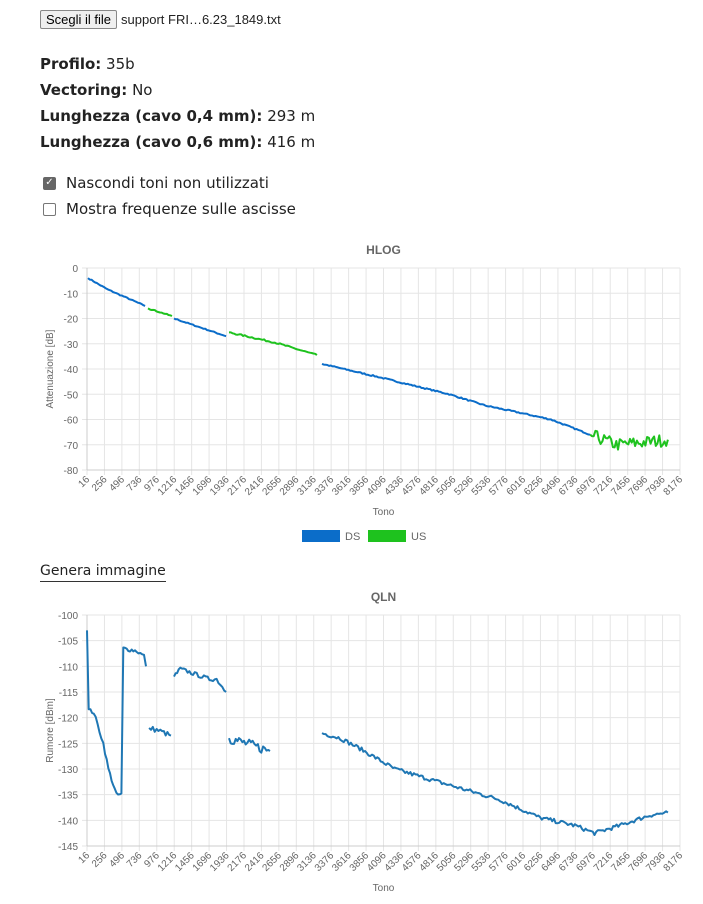  What do you see at coordinates (49, 209) in the screenshot?
I see `checkbox-unchecked` at bounding box center [49, 209].